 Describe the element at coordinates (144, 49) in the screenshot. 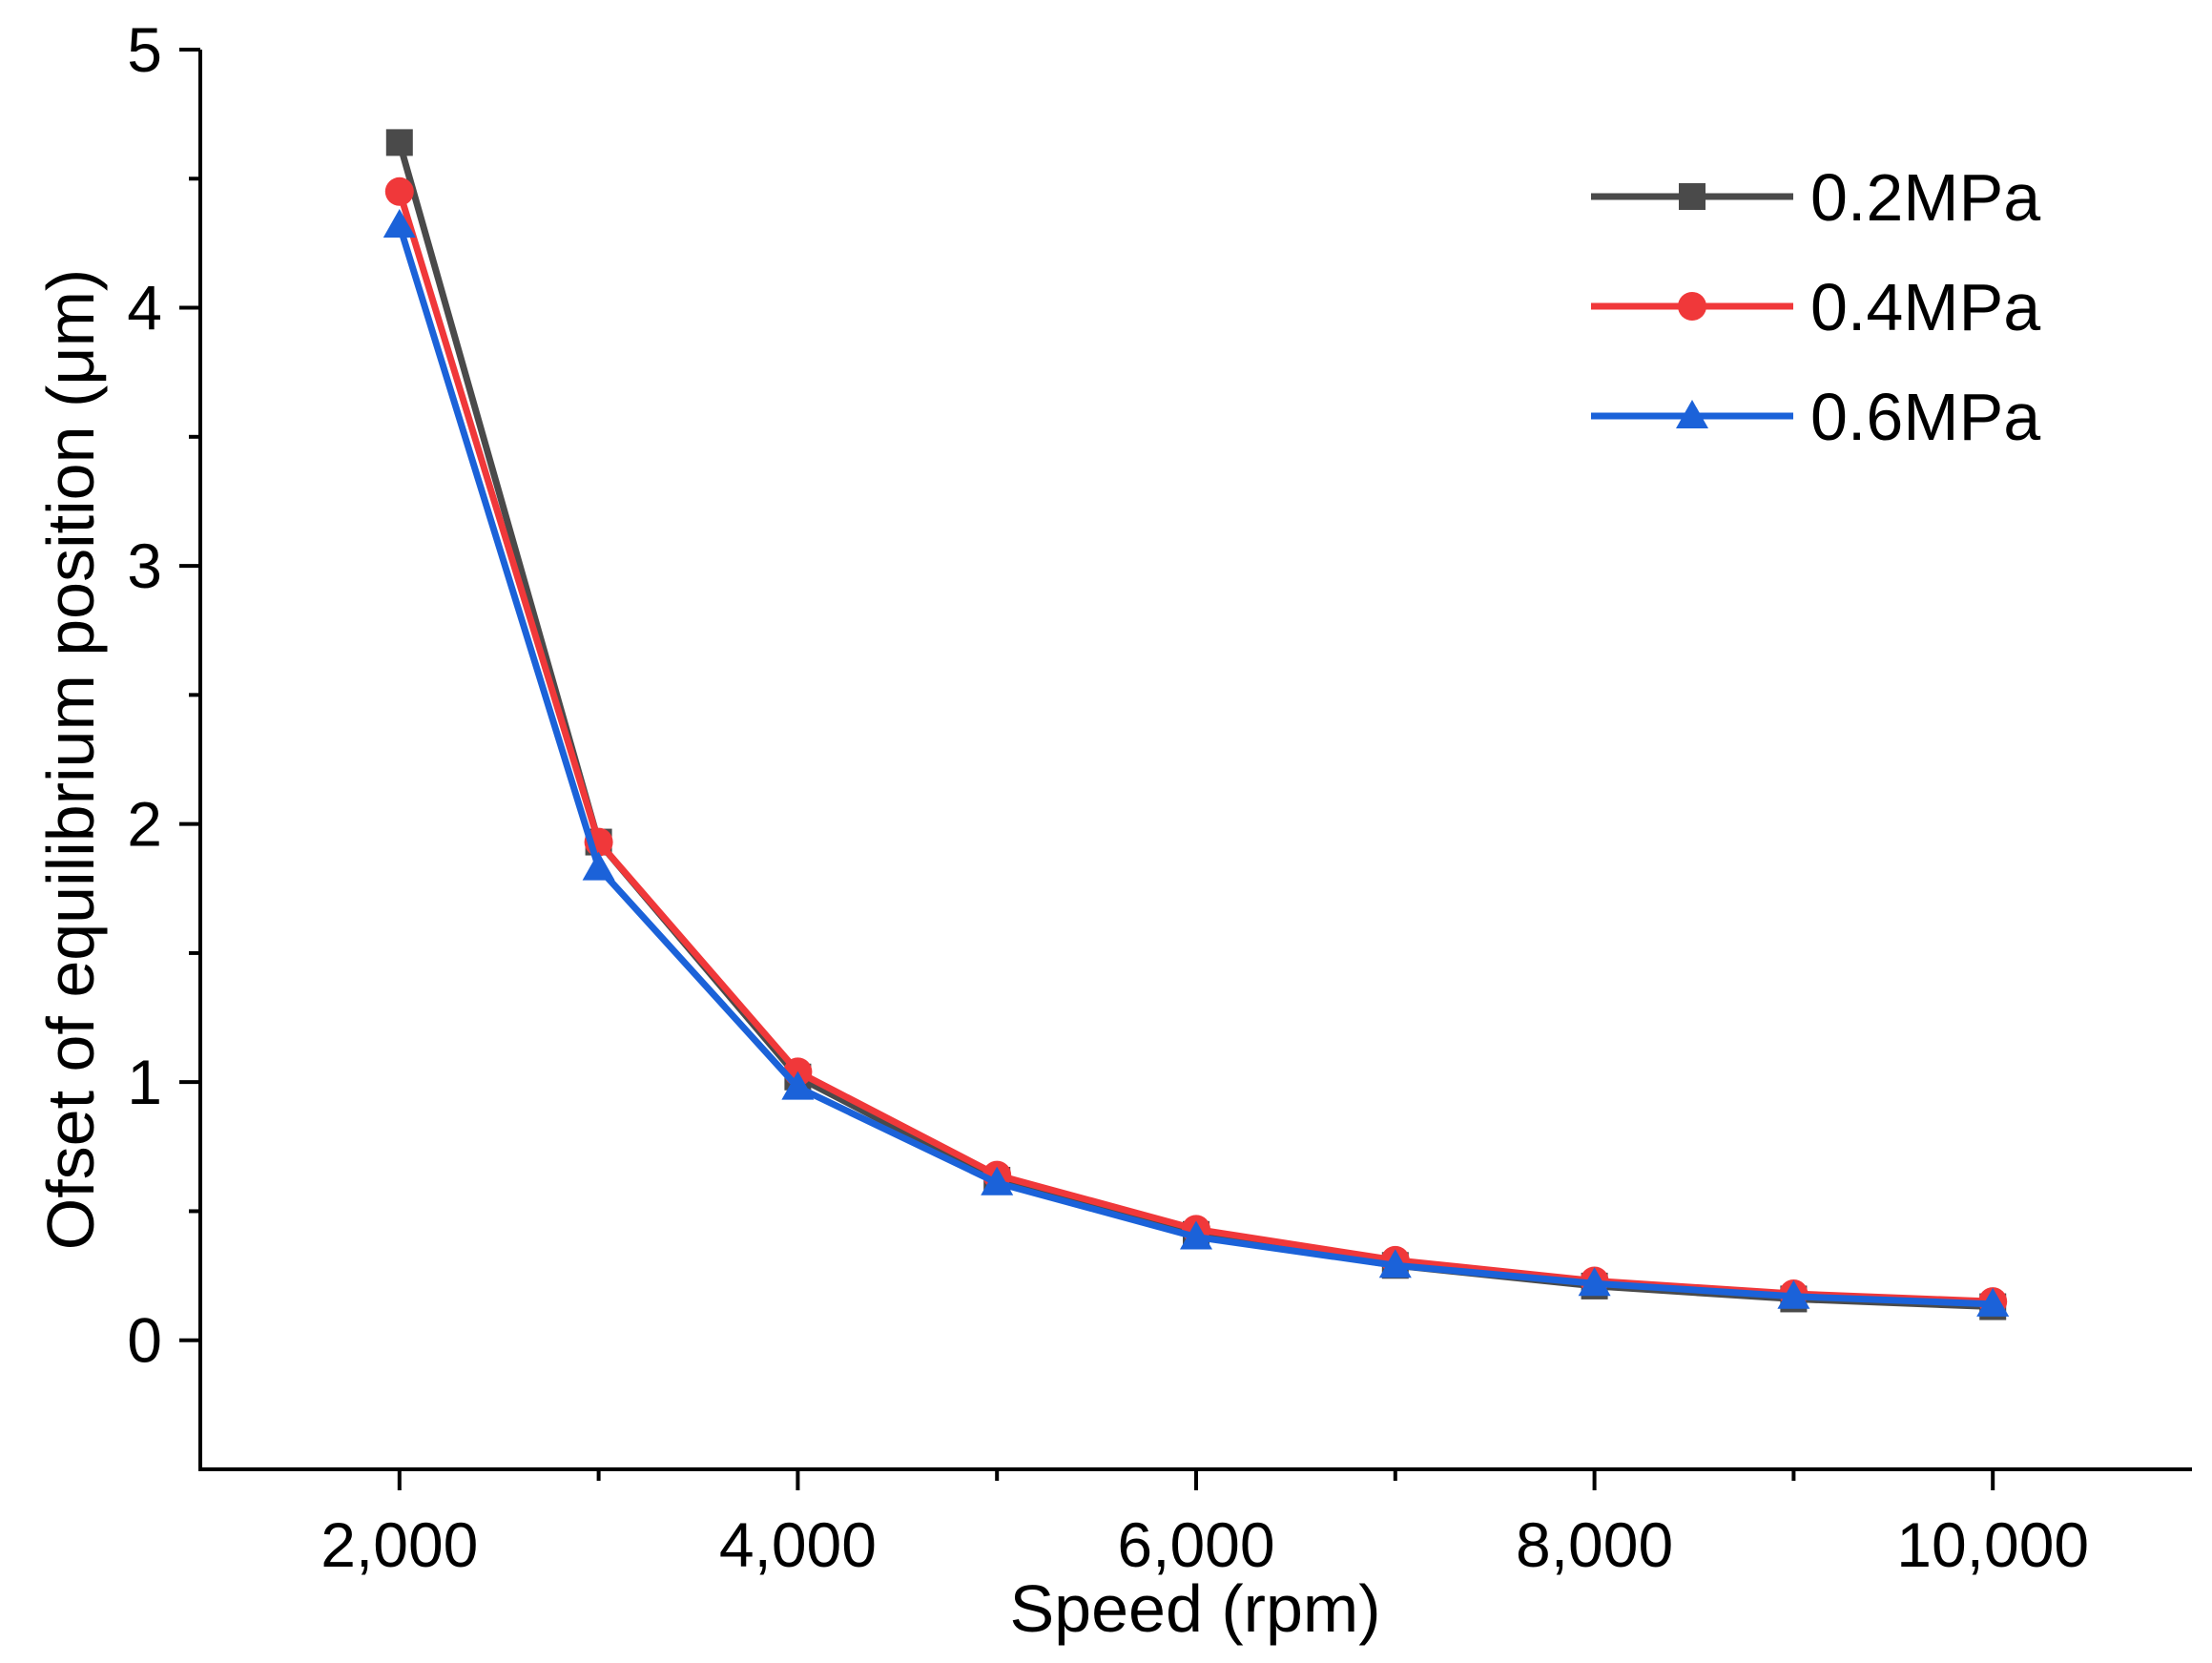

I see `y-tick-label: 5` at that location.